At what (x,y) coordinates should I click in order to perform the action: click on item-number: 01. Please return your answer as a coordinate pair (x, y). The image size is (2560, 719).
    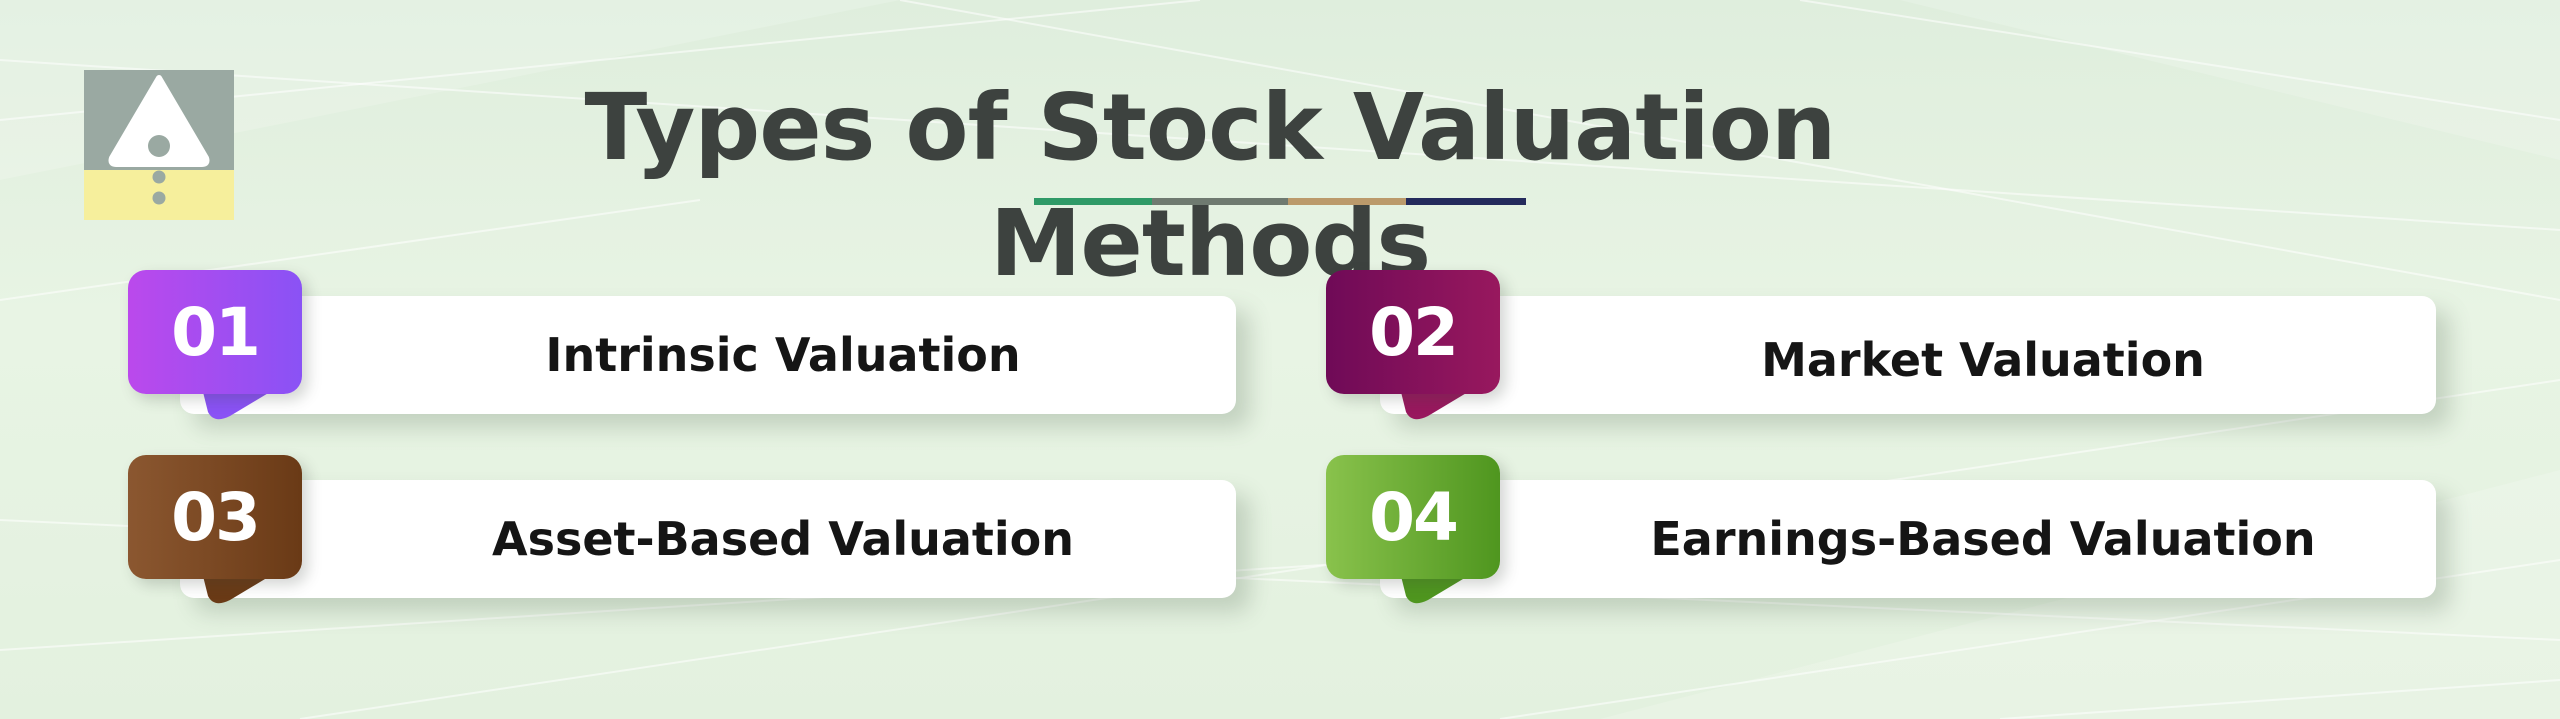
    Looking at the image, I should click on (216, 332).